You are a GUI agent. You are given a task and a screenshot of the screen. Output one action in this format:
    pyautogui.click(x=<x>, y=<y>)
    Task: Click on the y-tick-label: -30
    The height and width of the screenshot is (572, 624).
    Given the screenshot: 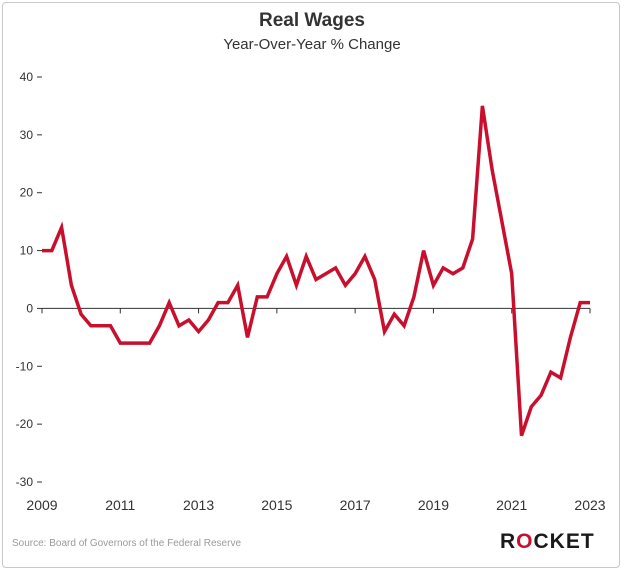 What is the action you would take?
    pyautogui.click(x=25, y=482)
    